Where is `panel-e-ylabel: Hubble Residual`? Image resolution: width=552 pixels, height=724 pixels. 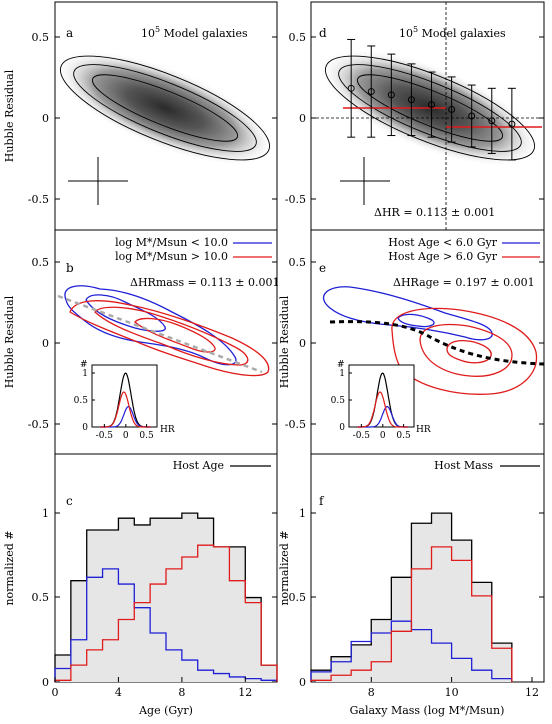 panel-e-ylabel: Hubble Residual is located at coordinates (284, 341).